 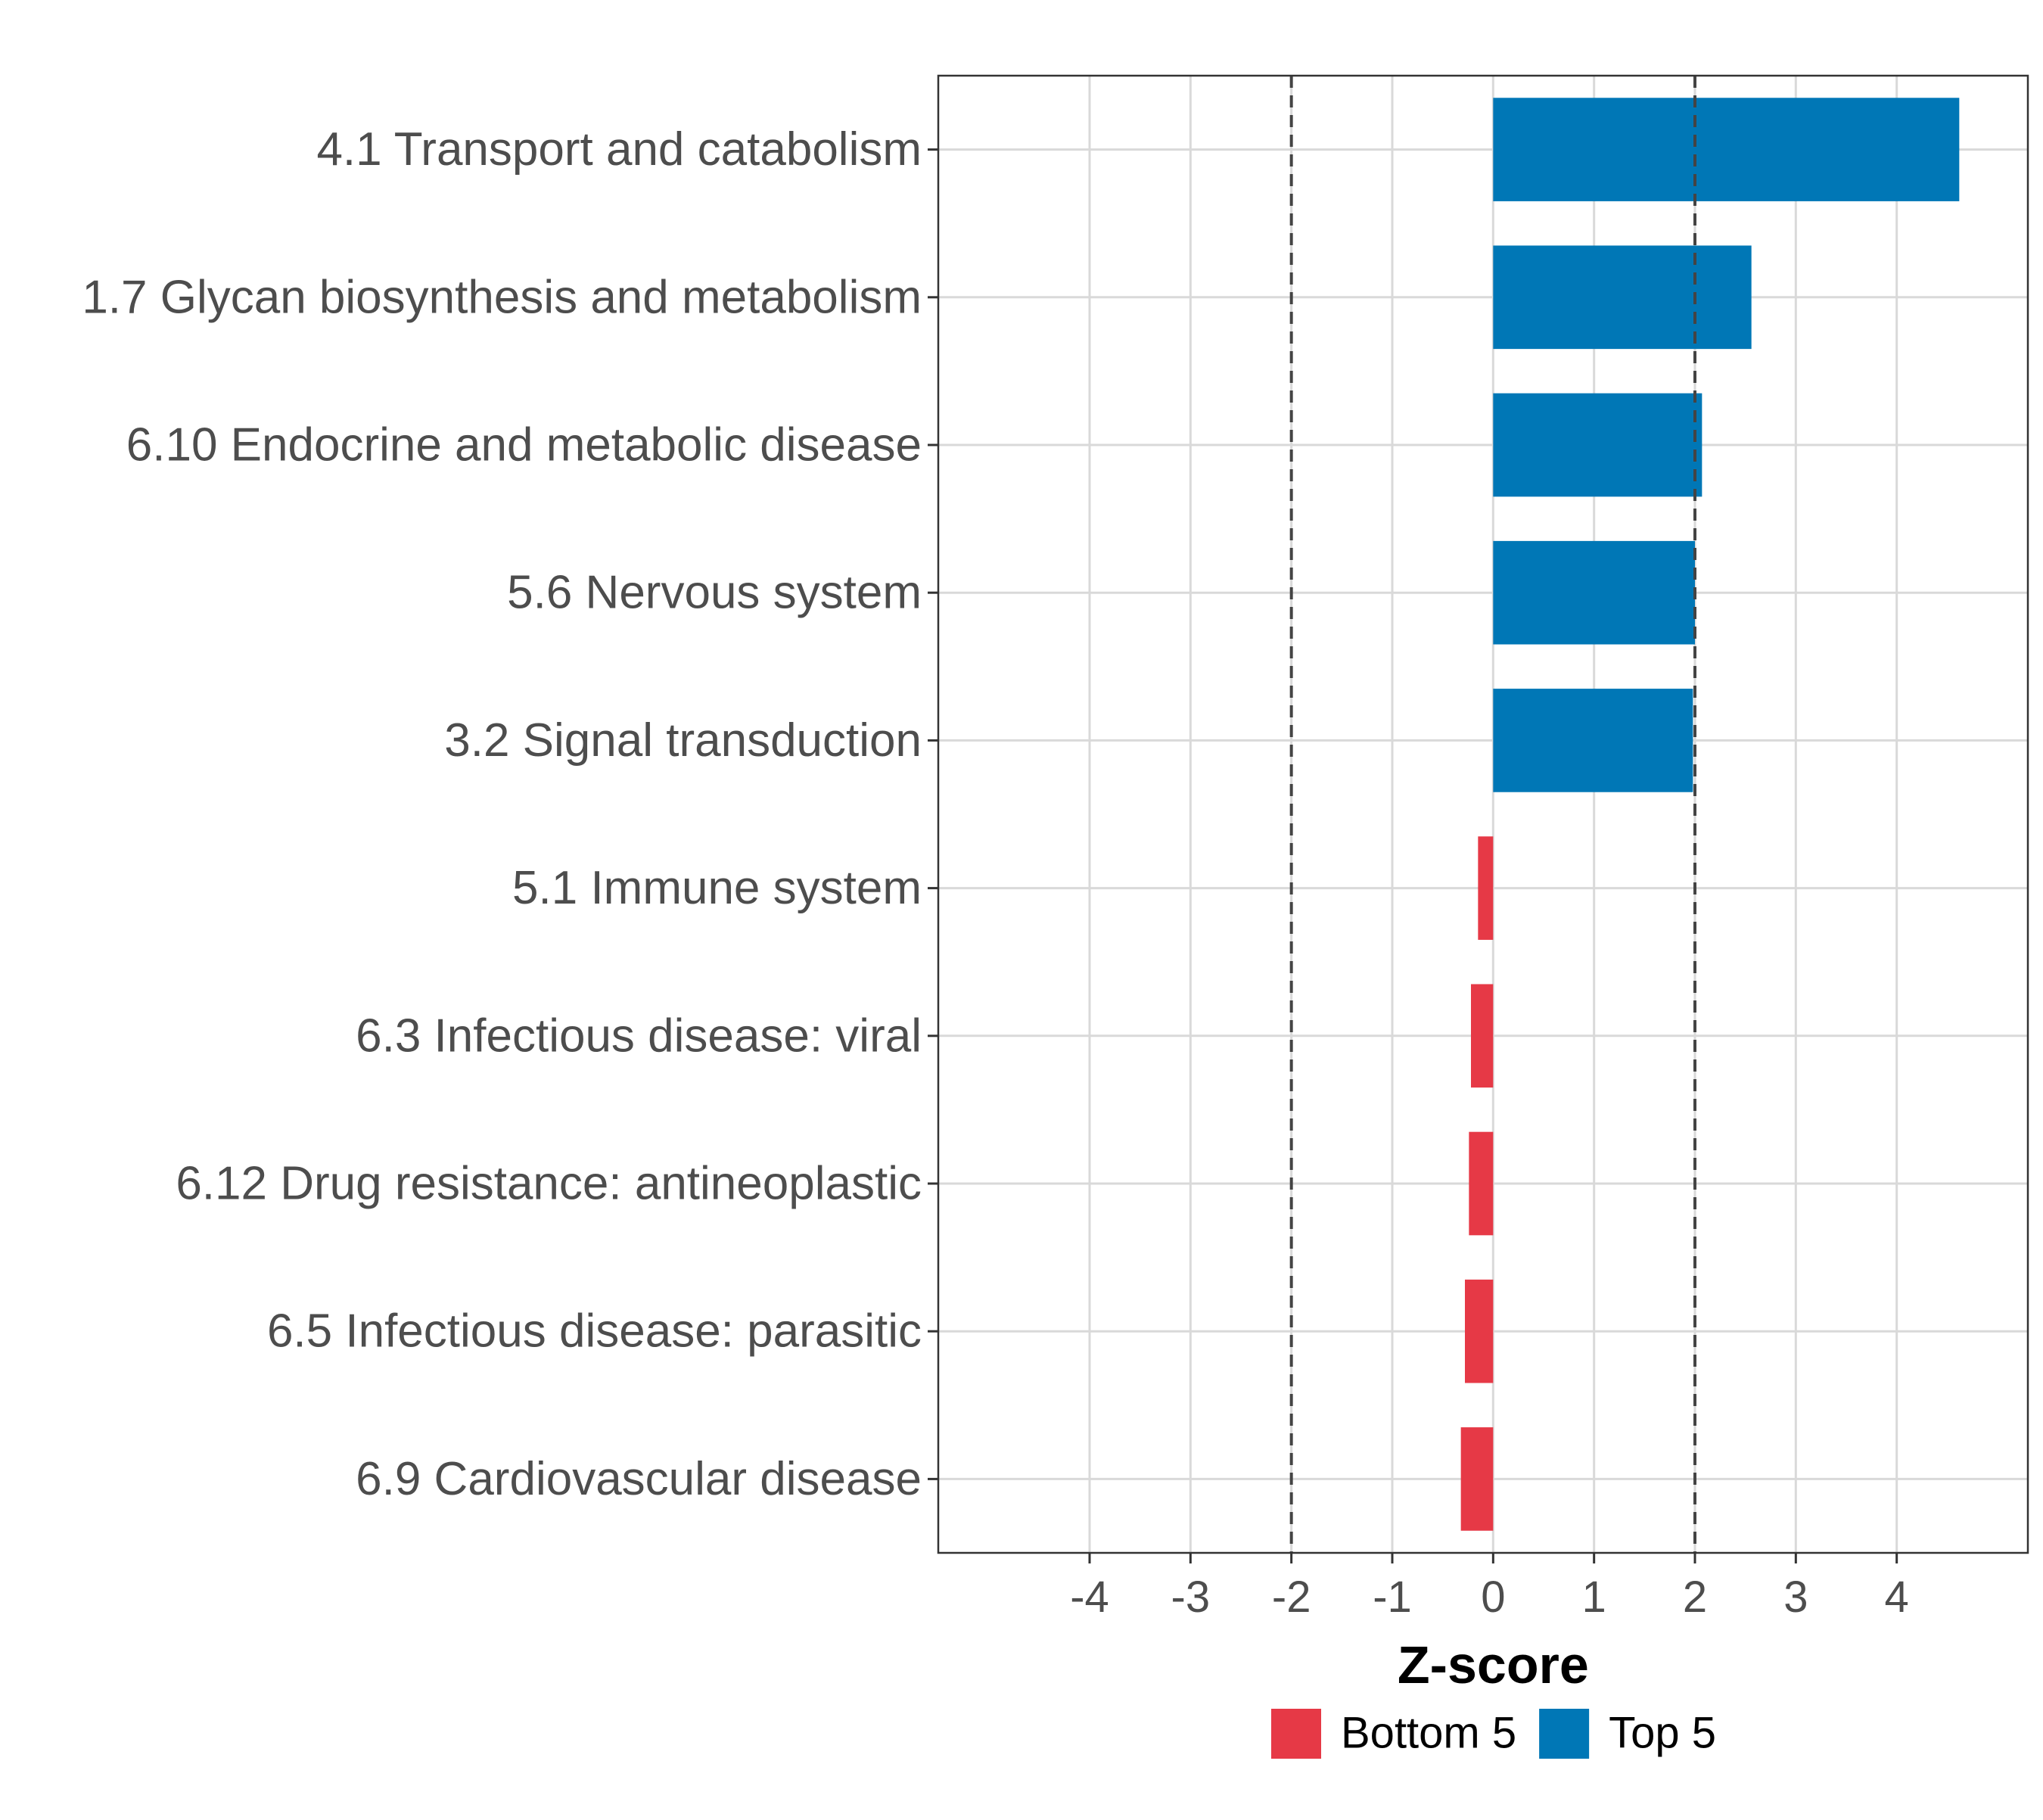 I want to click on y-tick-label: 6.5 Infectious disease: parasitic, so click(x=594, y=1331).